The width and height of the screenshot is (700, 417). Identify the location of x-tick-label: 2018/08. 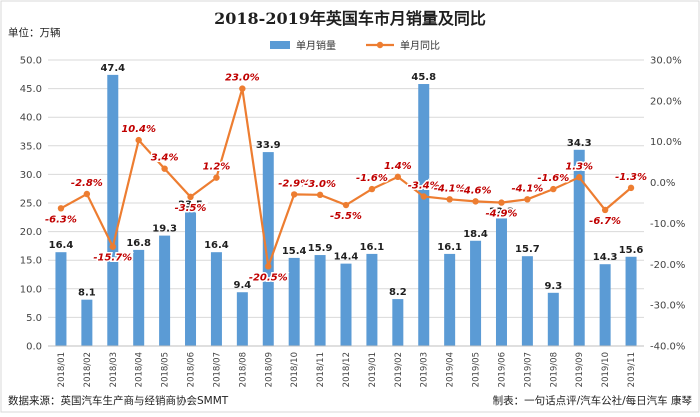
(243, 369).